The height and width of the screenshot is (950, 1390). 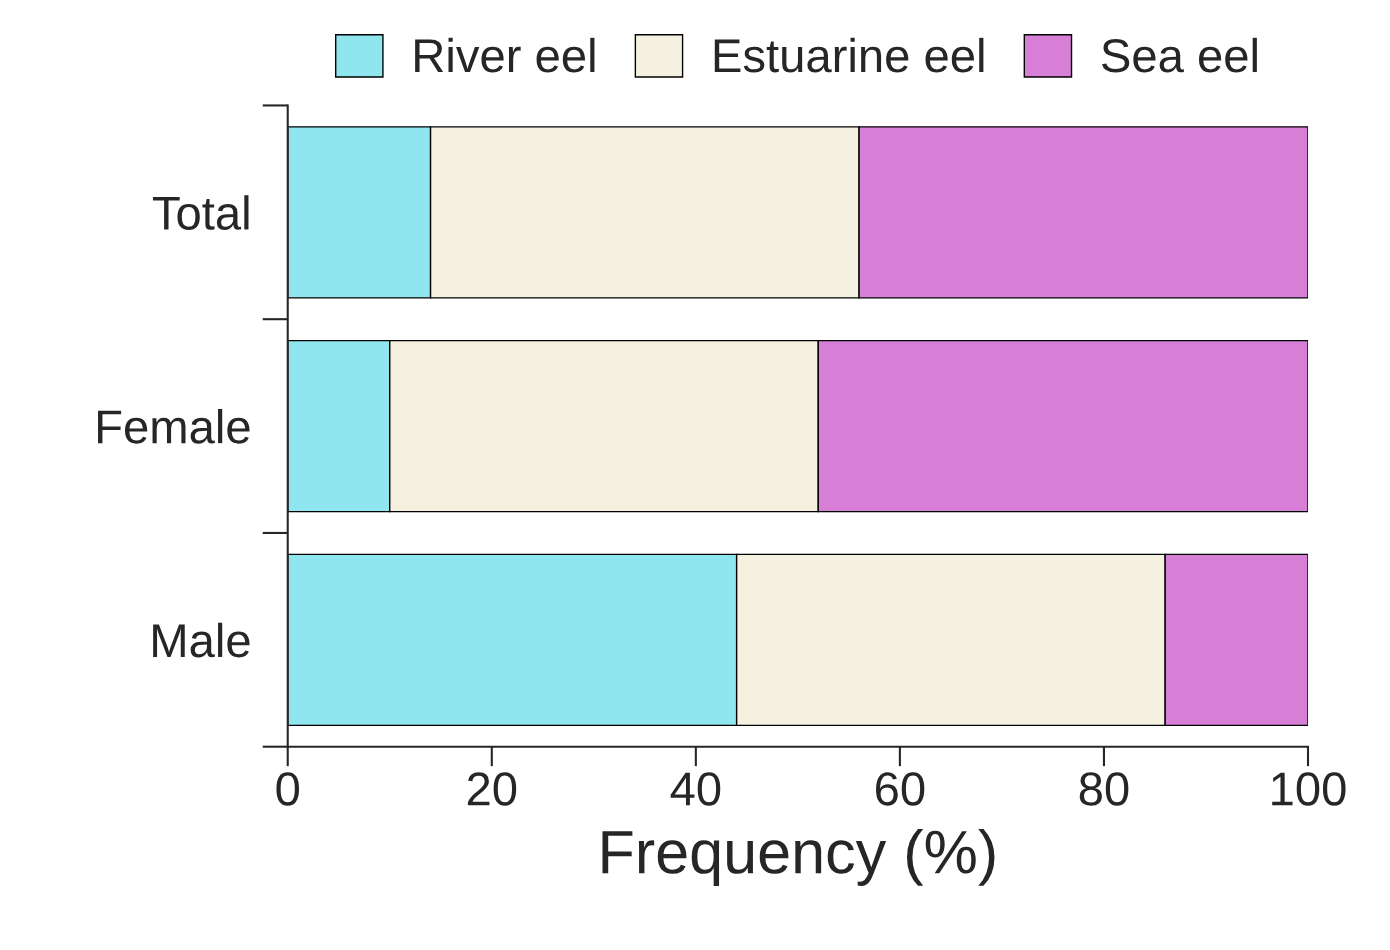 I want to click on legend-label: Sea eel, so click(x=1179, y=55).